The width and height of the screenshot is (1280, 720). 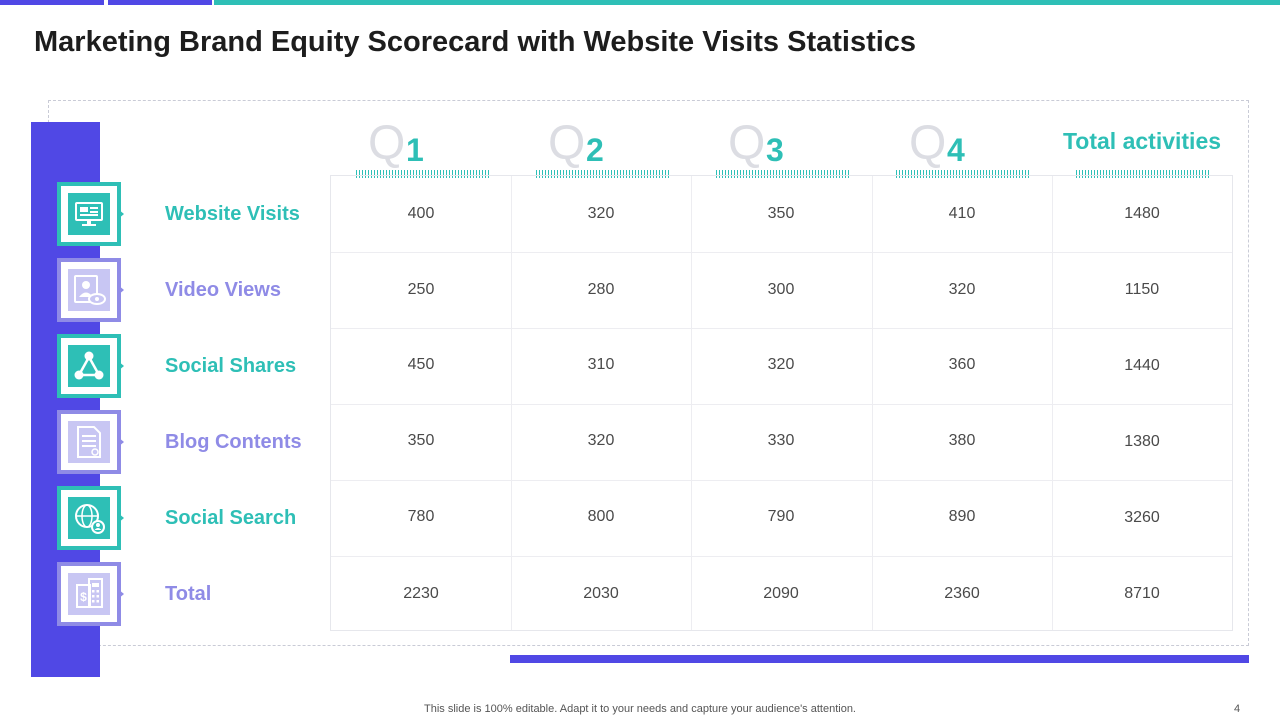 I want to click on share-network-icon, so click(x=89, y=366).